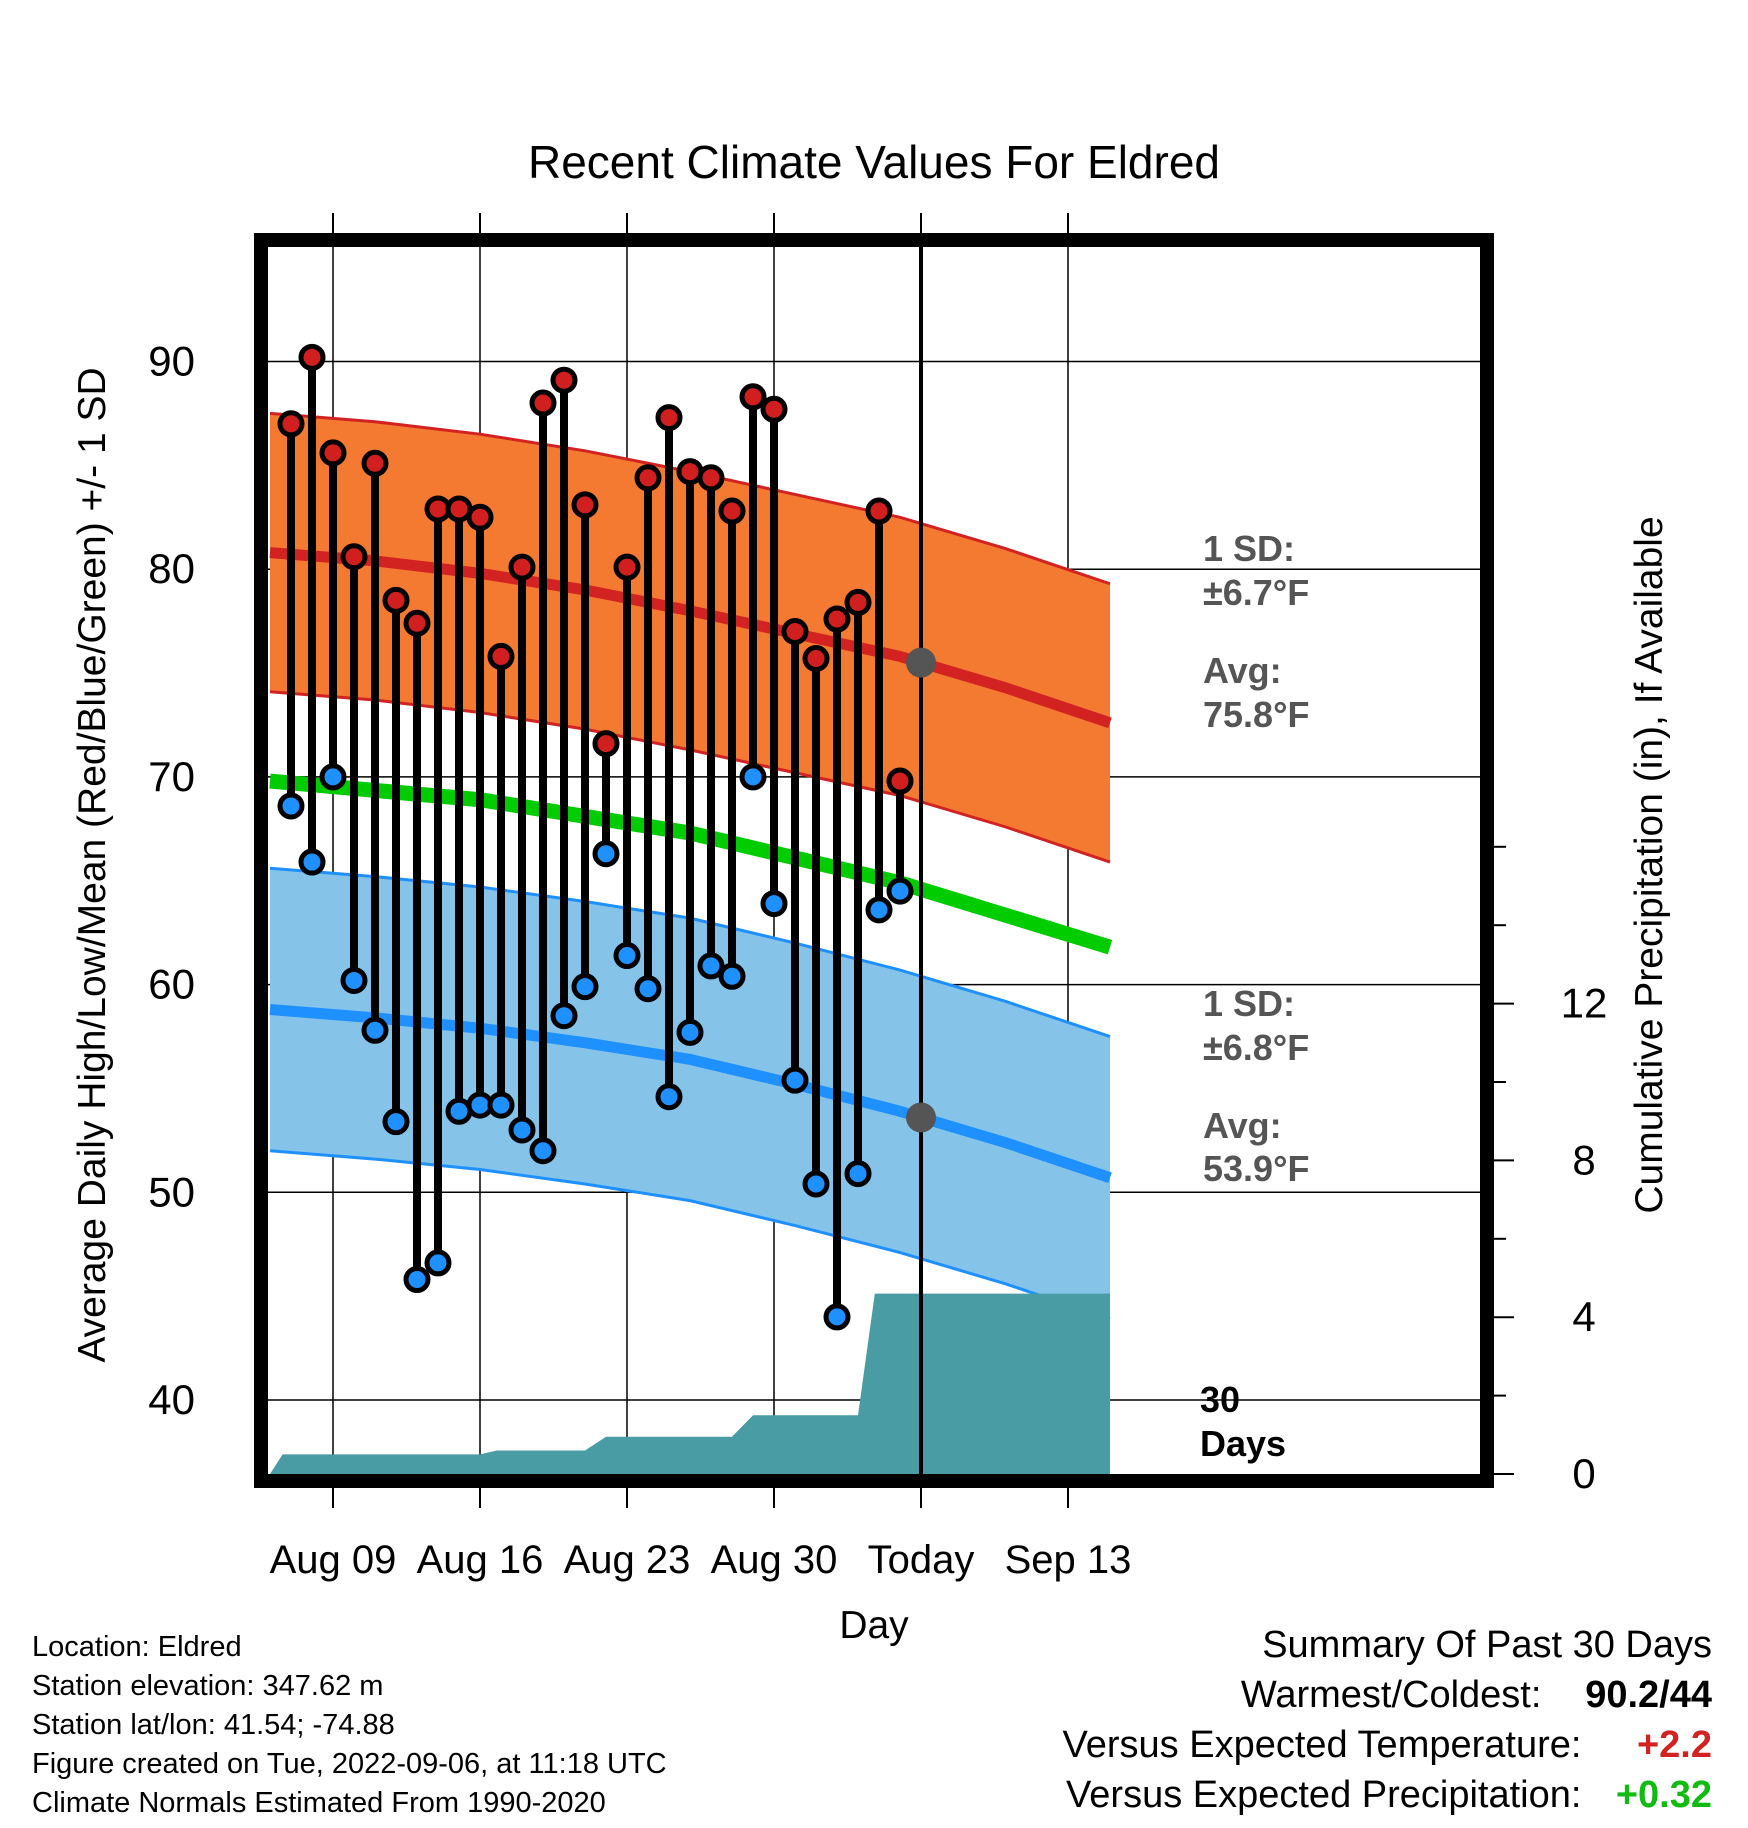  Describe the element at coordinates (1583, 1159) in the screenshot. I see `y2-tick-label: 8` at that location.